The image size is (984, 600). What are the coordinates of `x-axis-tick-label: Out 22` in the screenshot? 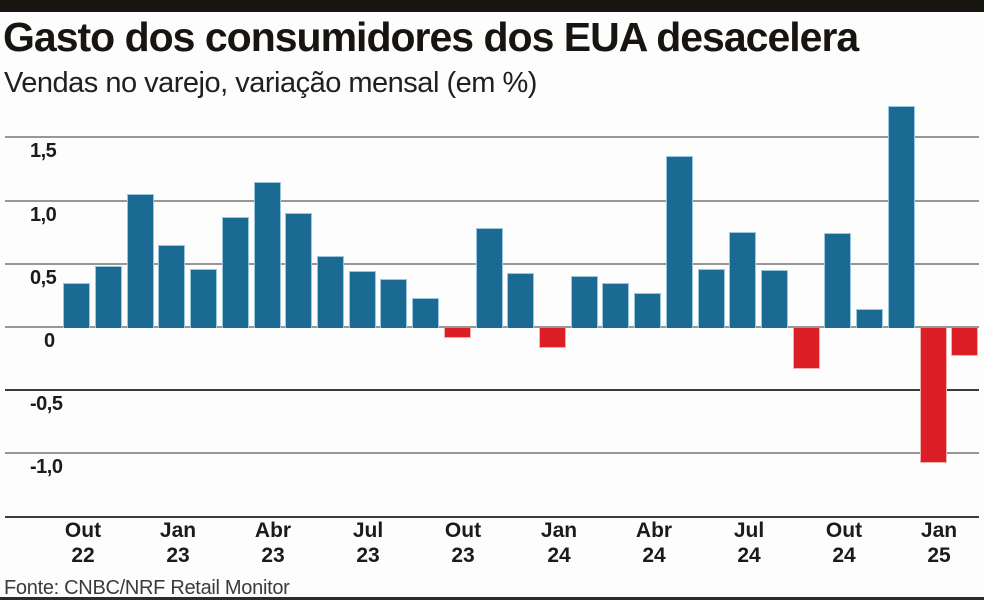 It's located at (83, 543).